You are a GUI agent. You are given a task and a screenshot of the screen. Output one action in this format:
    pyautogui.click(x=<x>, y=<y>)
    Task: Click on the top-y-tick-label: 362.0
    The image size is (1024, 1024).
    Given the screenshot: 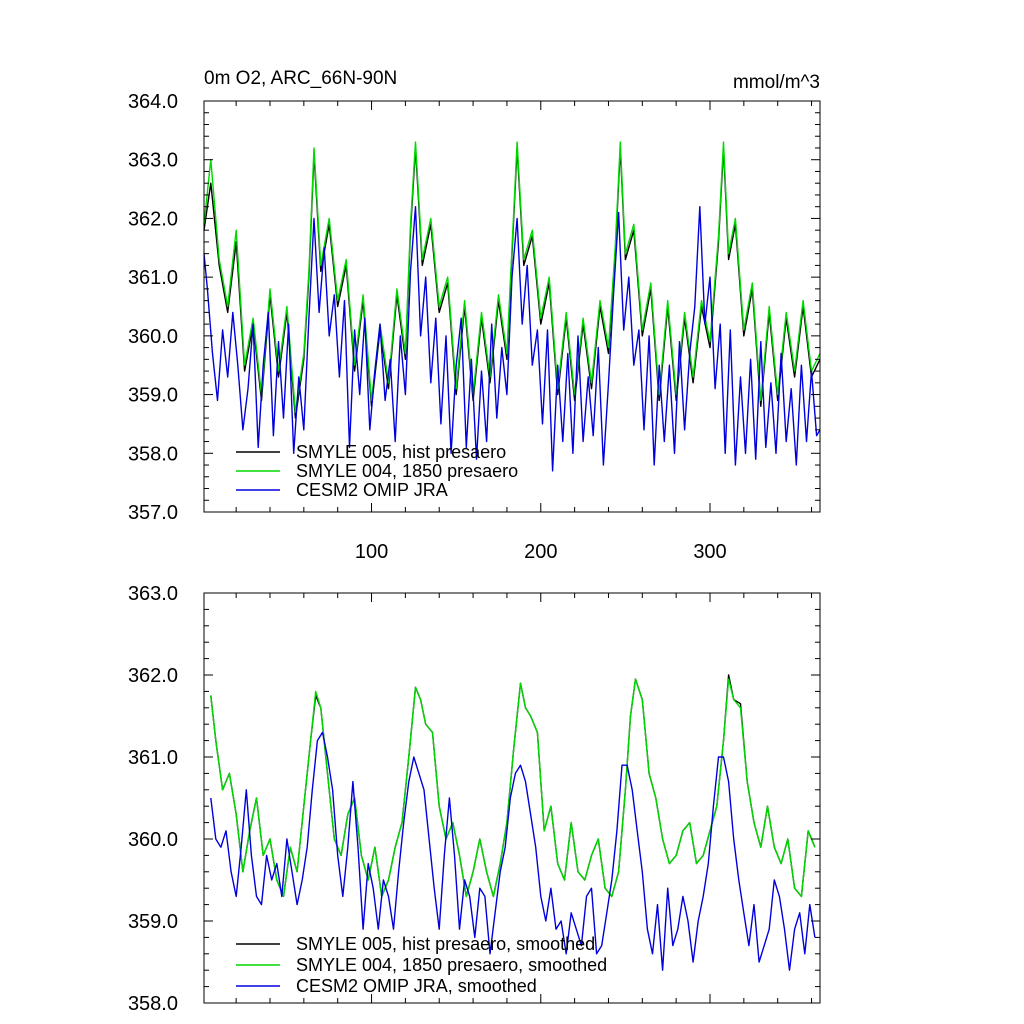 What is the action you would take?
    pyautogui.click(x=153, y=219)
    